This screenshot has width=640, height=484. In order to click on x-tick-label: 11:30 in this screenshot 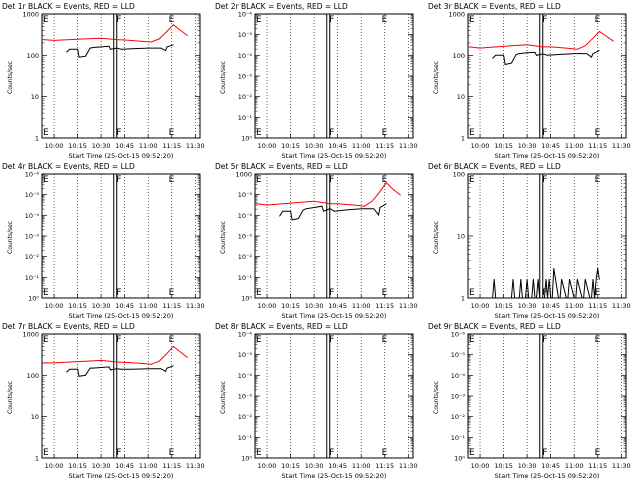, I will do `click(408, 146)`.